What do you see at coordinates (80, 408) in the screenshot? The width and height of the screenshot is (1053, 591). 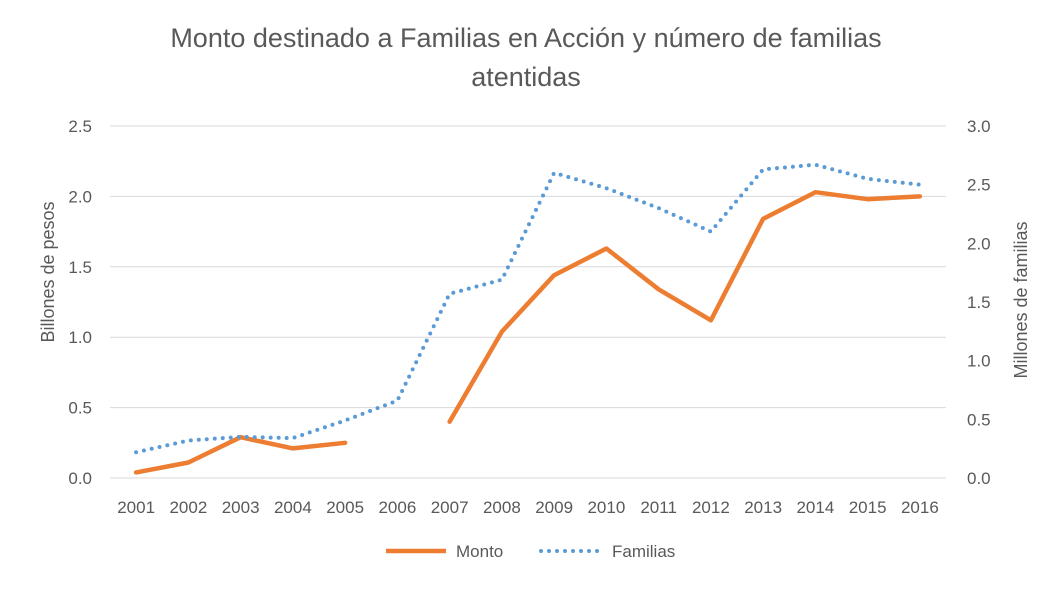 I see `left-tick-label: 0.5` at bounding box center [80, 408].